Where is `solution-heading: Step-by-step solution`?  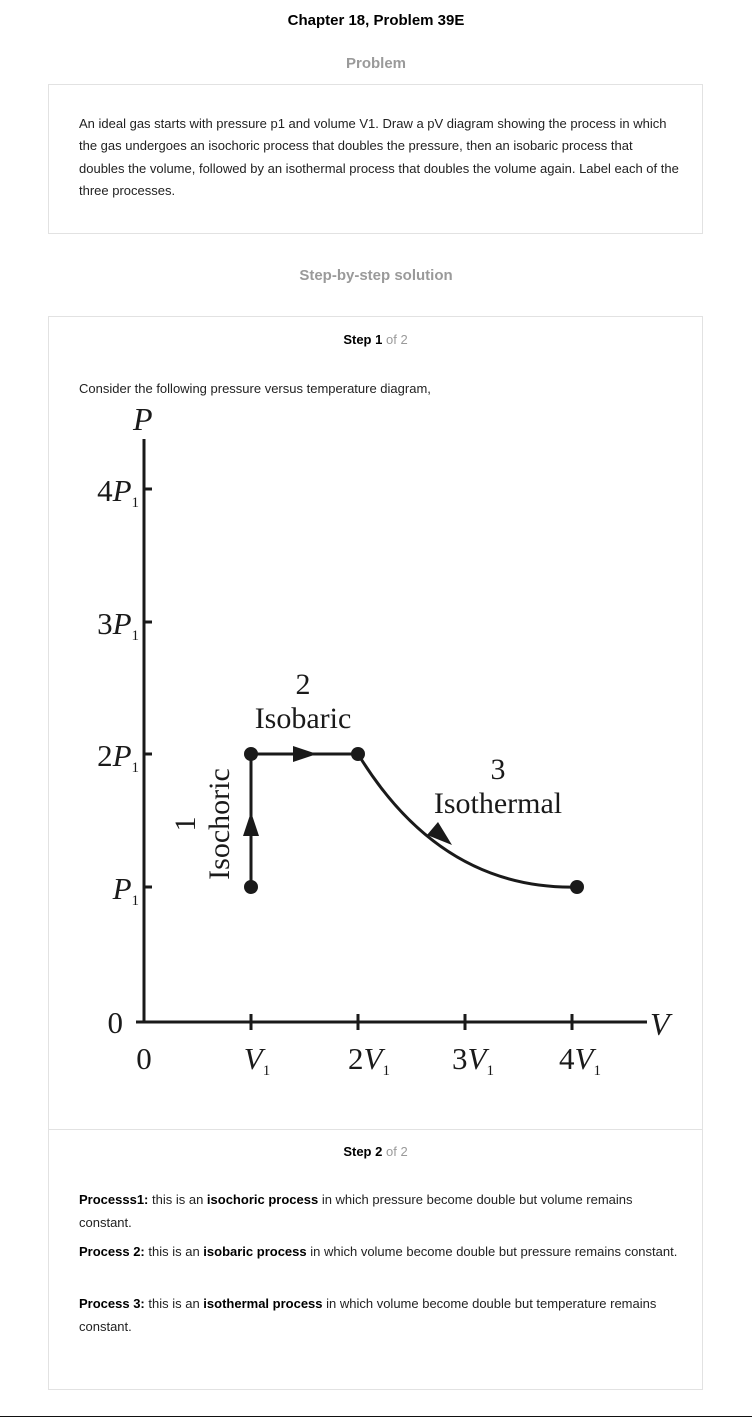 solution-heading: Step-by-step solution is located at coordinates (376, 275).